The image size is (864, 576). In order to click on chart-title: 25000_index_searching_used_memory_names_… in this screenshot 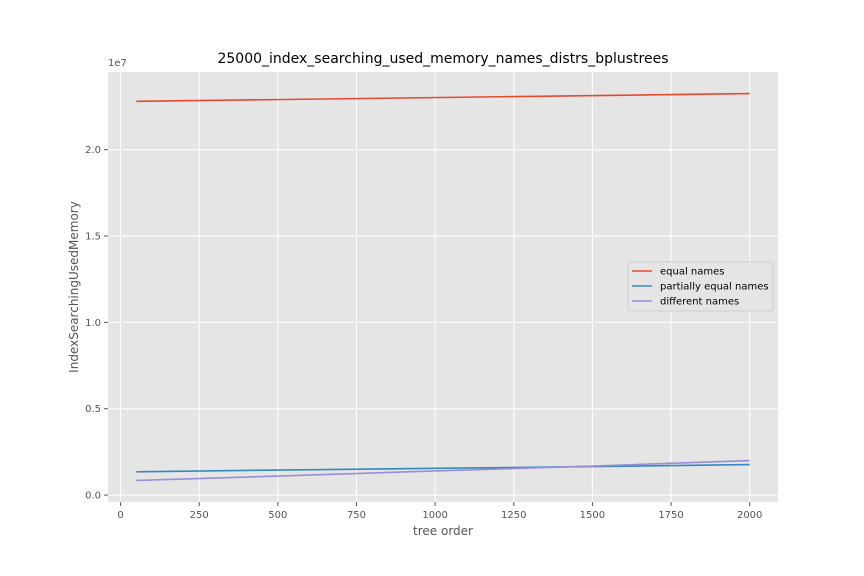, I will do `click(442, 59)`.